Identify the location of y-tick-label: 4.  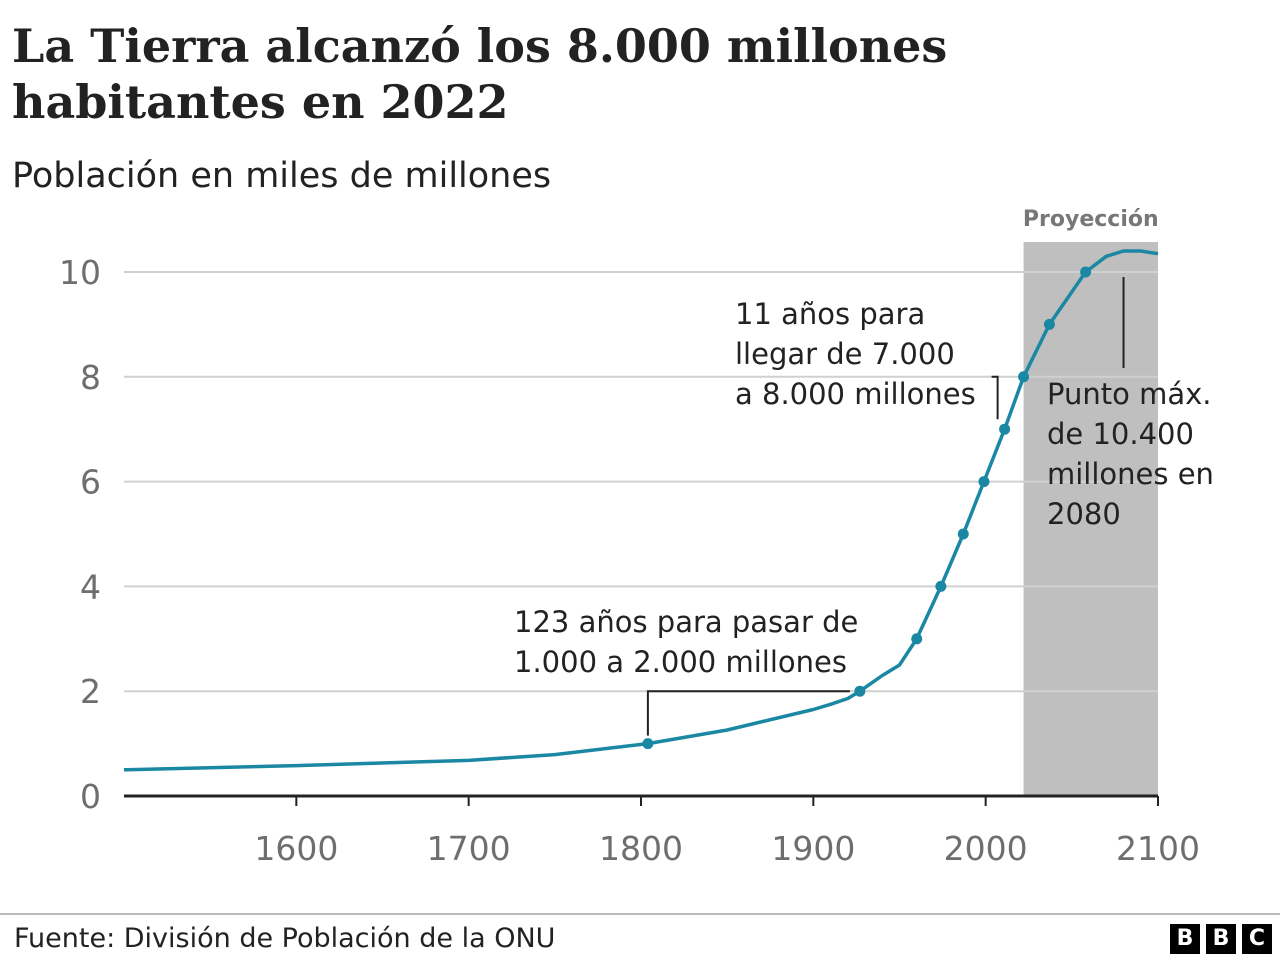
(90, 586).